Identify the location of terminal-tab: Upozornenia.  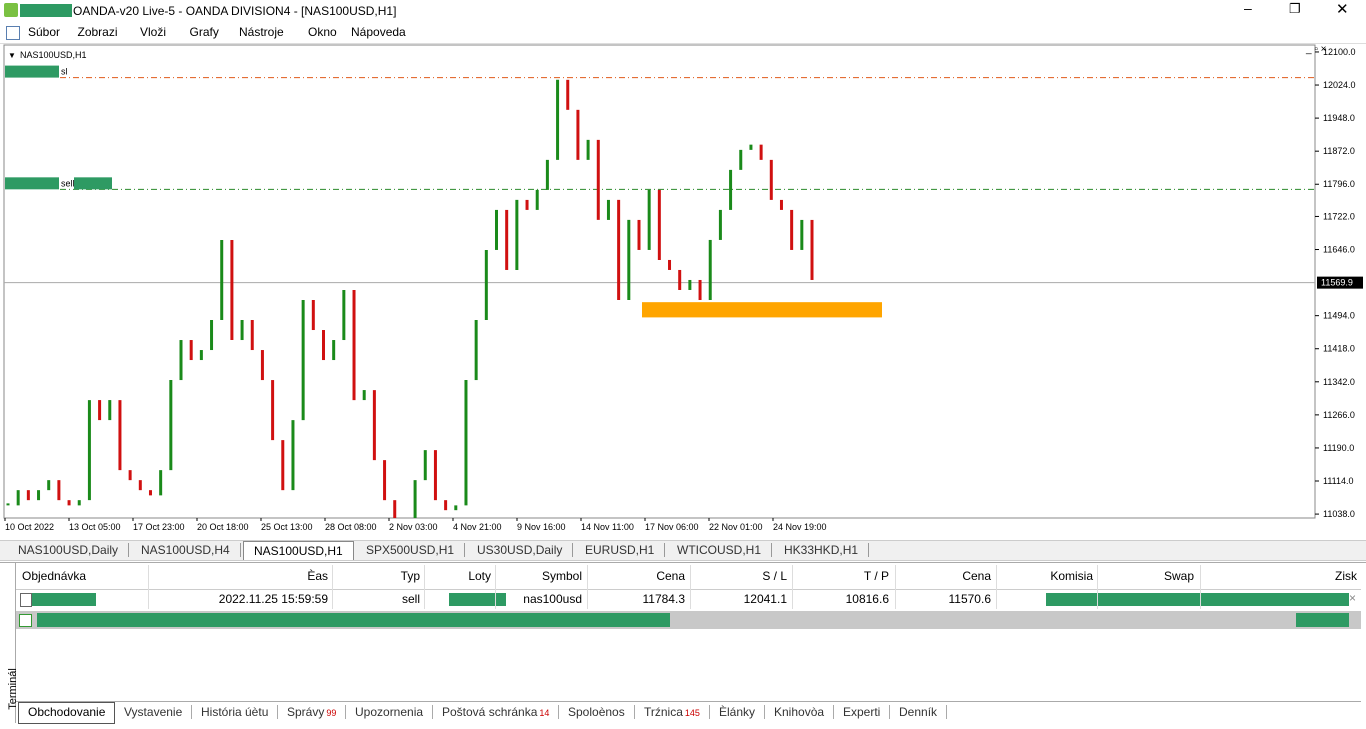
(390, 712).